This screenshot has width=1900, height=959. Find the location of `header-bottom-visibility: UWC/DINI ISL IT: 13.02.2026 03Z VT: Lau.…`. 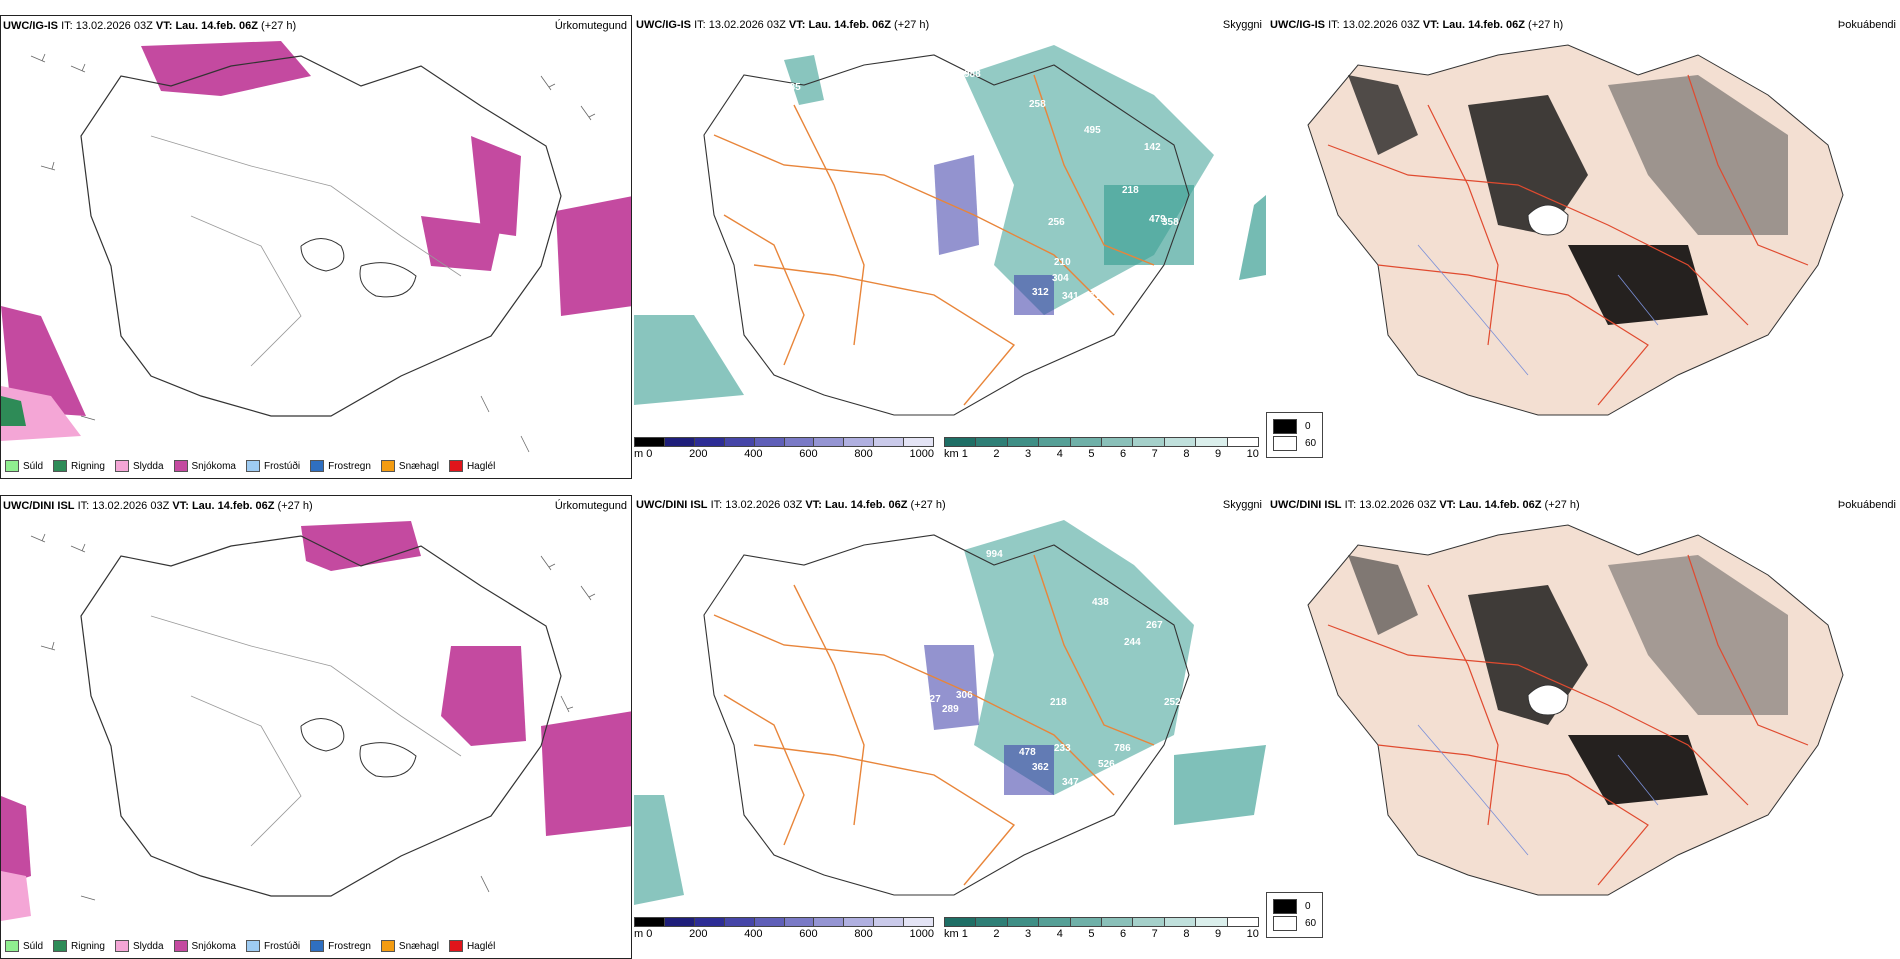

header-bottom-visibility: UWC/DINI ISL IT: 13.02.2026 03Z VT: Lau.… is located at coordinates (791, 505).